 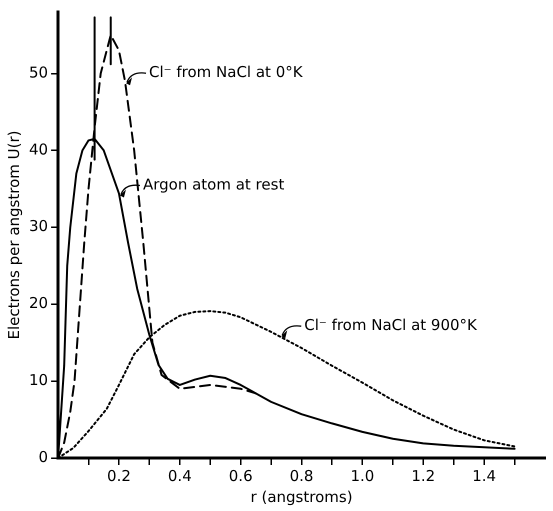 I want to click on x-tick-label: 0.2, so click(x=119, y=475).